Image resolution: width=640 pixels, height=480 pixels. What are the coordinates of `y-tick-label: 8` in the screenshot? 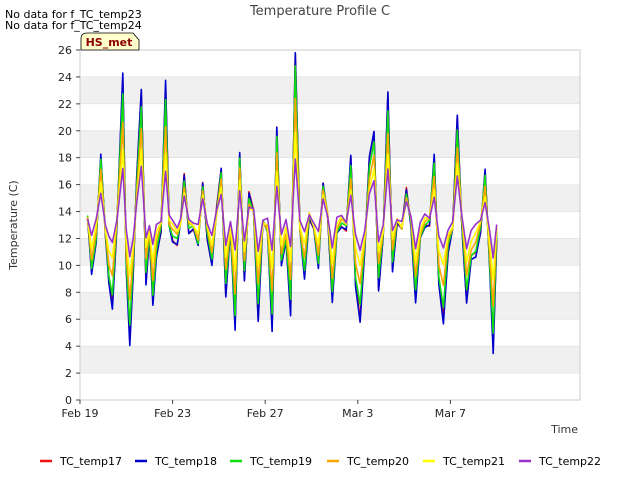 It's located at (68, 292).